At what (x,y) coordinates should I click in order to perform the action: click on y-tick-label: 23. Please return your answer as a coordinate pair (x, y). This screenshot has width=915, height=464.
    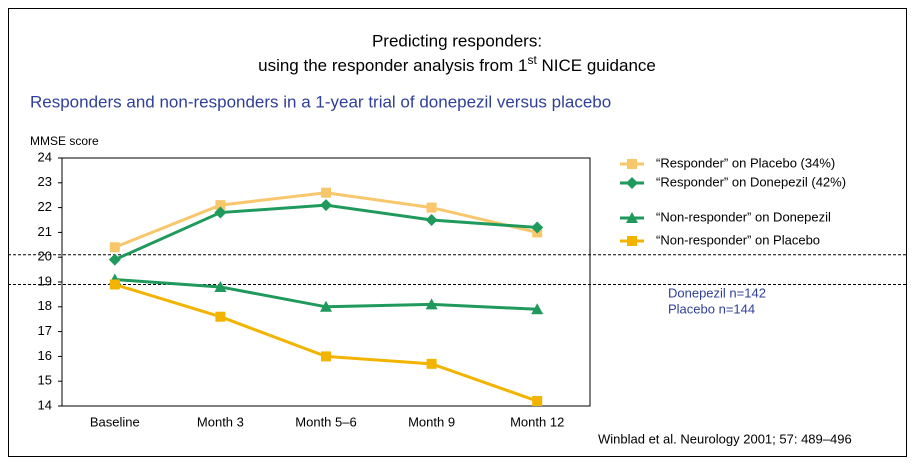
    Looking at the image, I should click on (45, 181).